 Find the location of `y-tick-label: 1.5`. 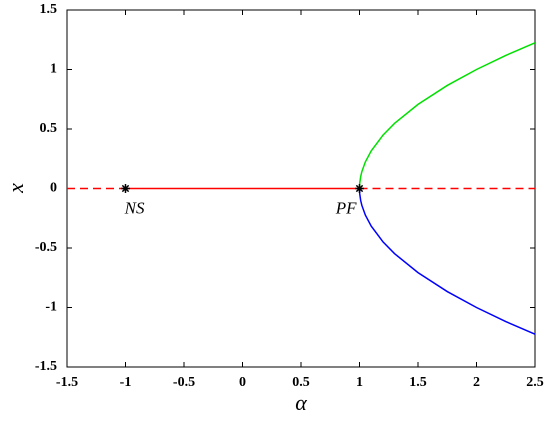

y-tick-label: 1.5 is located at coordinates (49, 9).